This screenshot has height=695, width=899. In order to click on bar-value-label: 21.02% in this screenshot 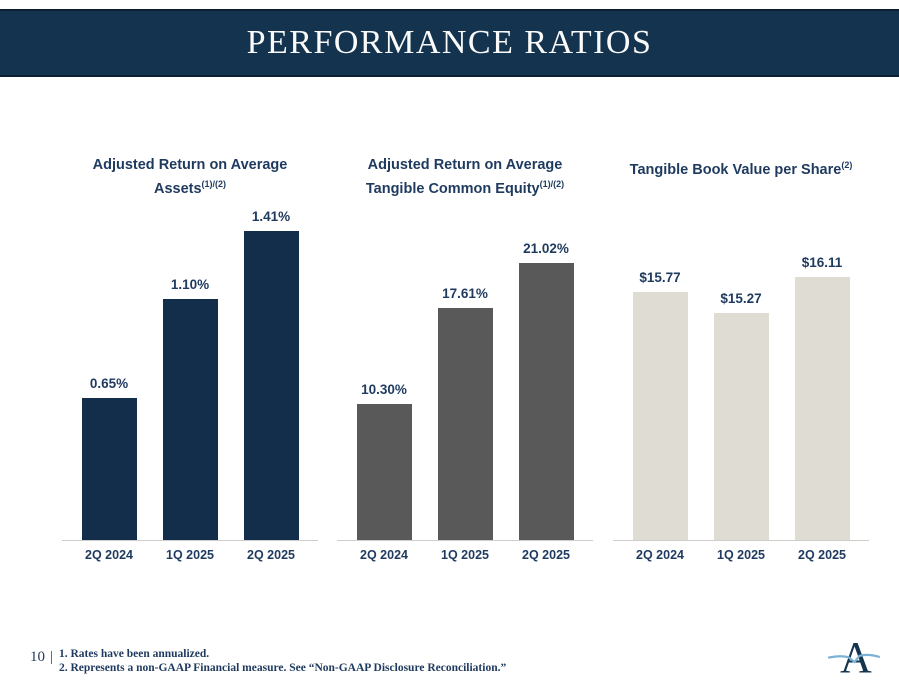, I will do `click(546, 248)`.